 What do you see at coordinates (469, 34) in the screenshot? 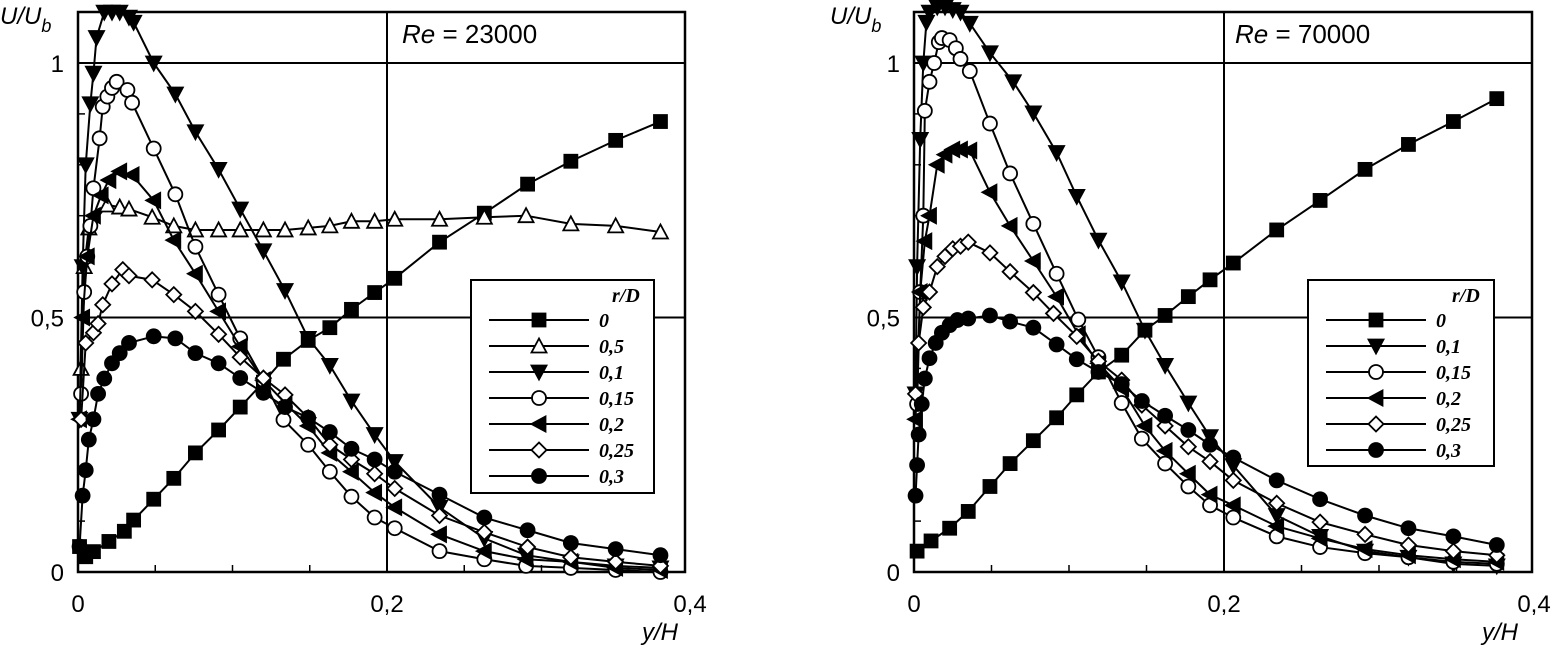
I see `reynolds-annotation: Re = 23000` at bounding box center [469, 34].